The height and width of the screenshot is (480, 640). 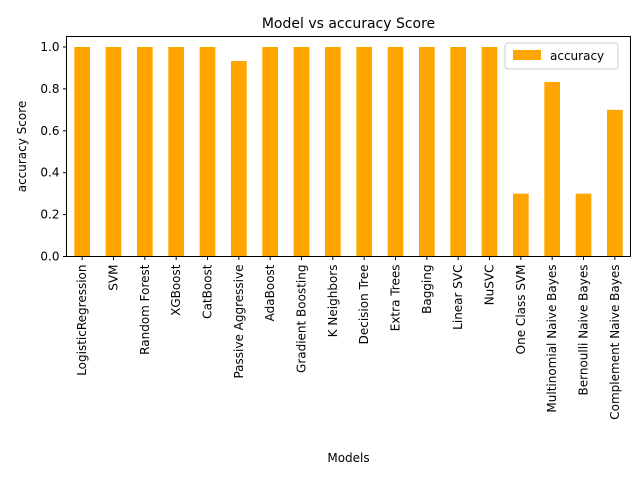 What do you see at coordinates (333, 301) in the screenshot?
I see `x-tick-label: K Neighbors` at bounding box center [333, 301].